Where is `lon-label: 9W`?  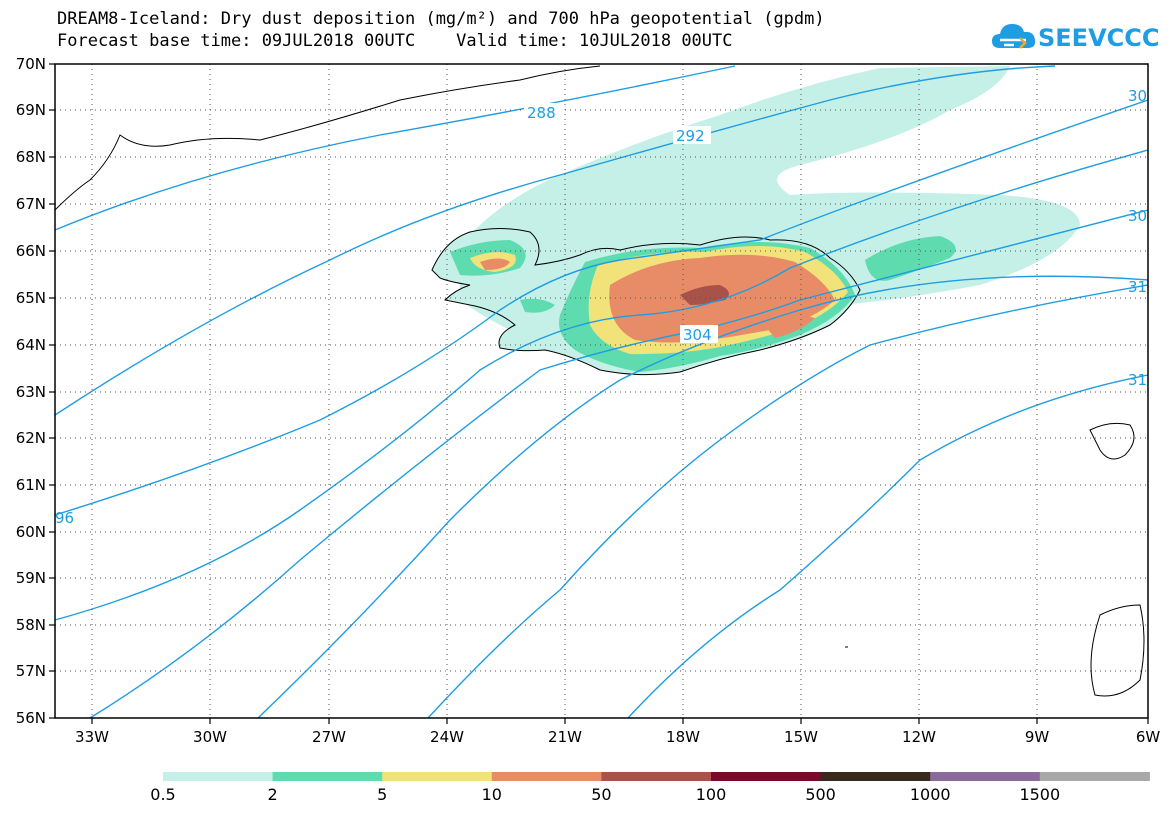 lon-label: 9W is located at coordinates (1037, 737).